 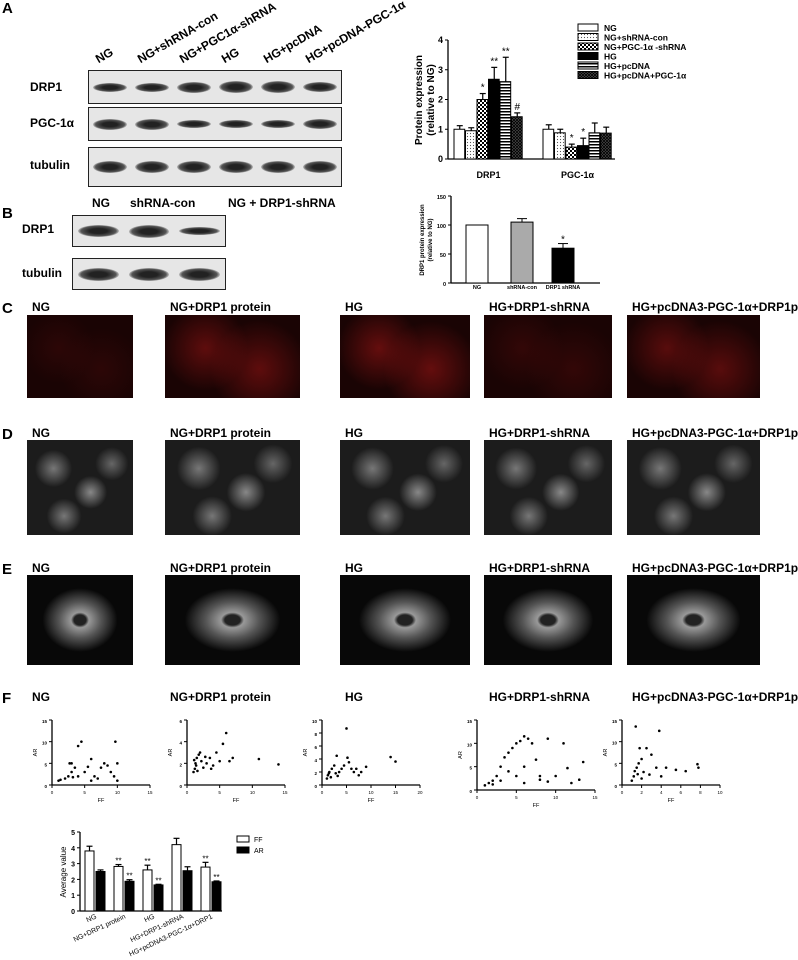 What do you see at coordinates (38, 229) in the screenshot?
I see `row-label-drp1: DRP1` at bounding box center [38, 229].